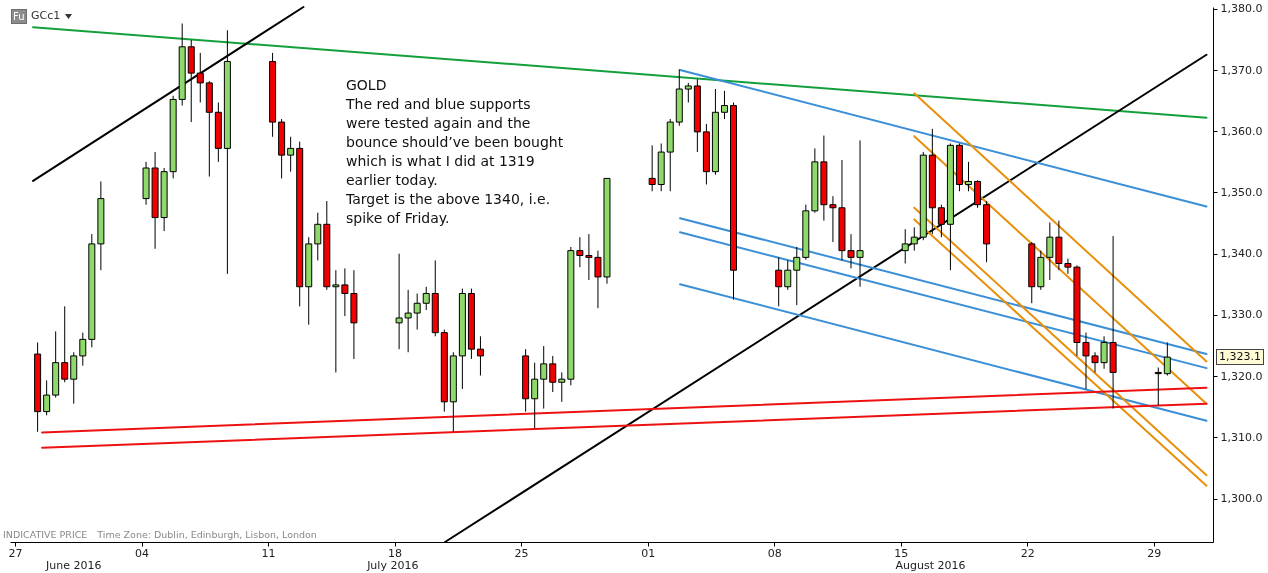 The image size is (1268, 573). What do you see at coordinates (15, 553) in the screenshot?
I see `x-tick-label: 27` at bounding box center [15, 553].